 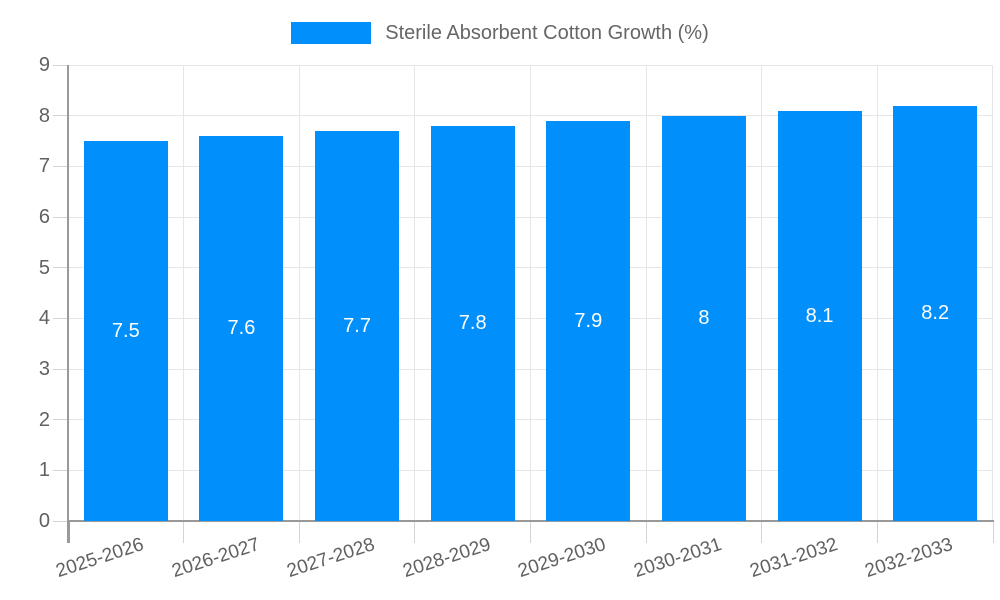 I want to click on y-tick-label: 3, so click(x=44, y=369).